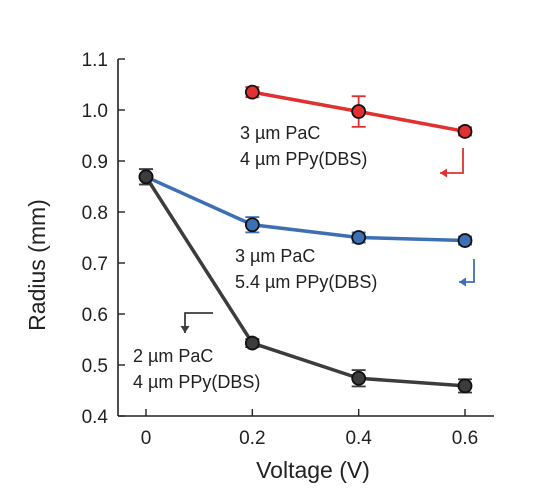  I want to click on y-tick-label: 1.0, so click(95, 111).